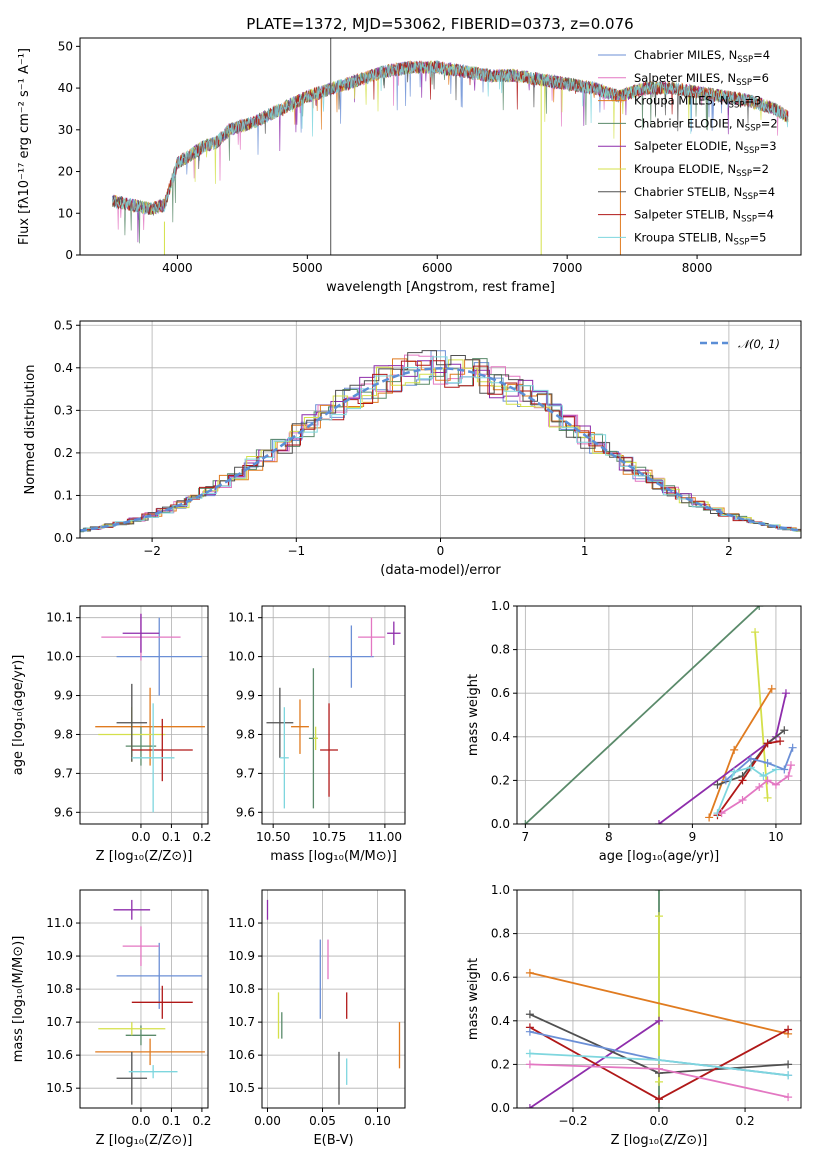 The image size is (819, 1170). What do you see at coordinates (69, 255) in the screenshot?
I see `y-tick-label: 0` at bounding box center [69, 255].